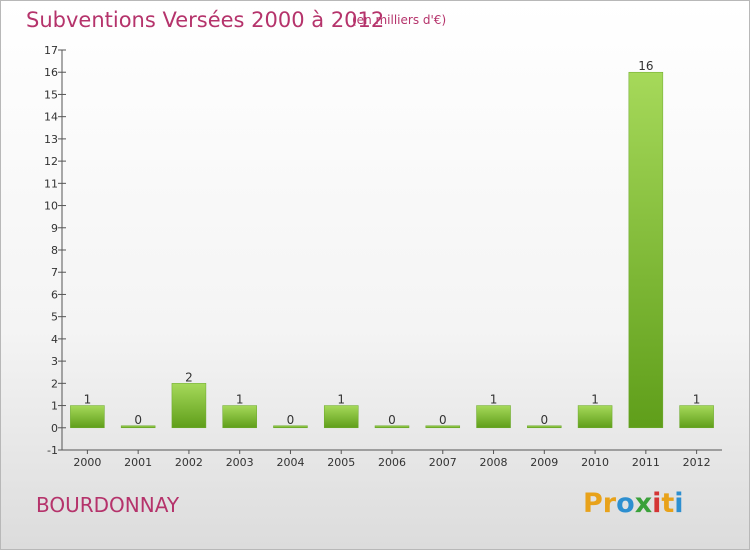 This screenshot has width=750, height=550. What do you see at coordinates (643, 503) in the screenshot?
I see `logo-letter: x` at bounding box center [643, 503].